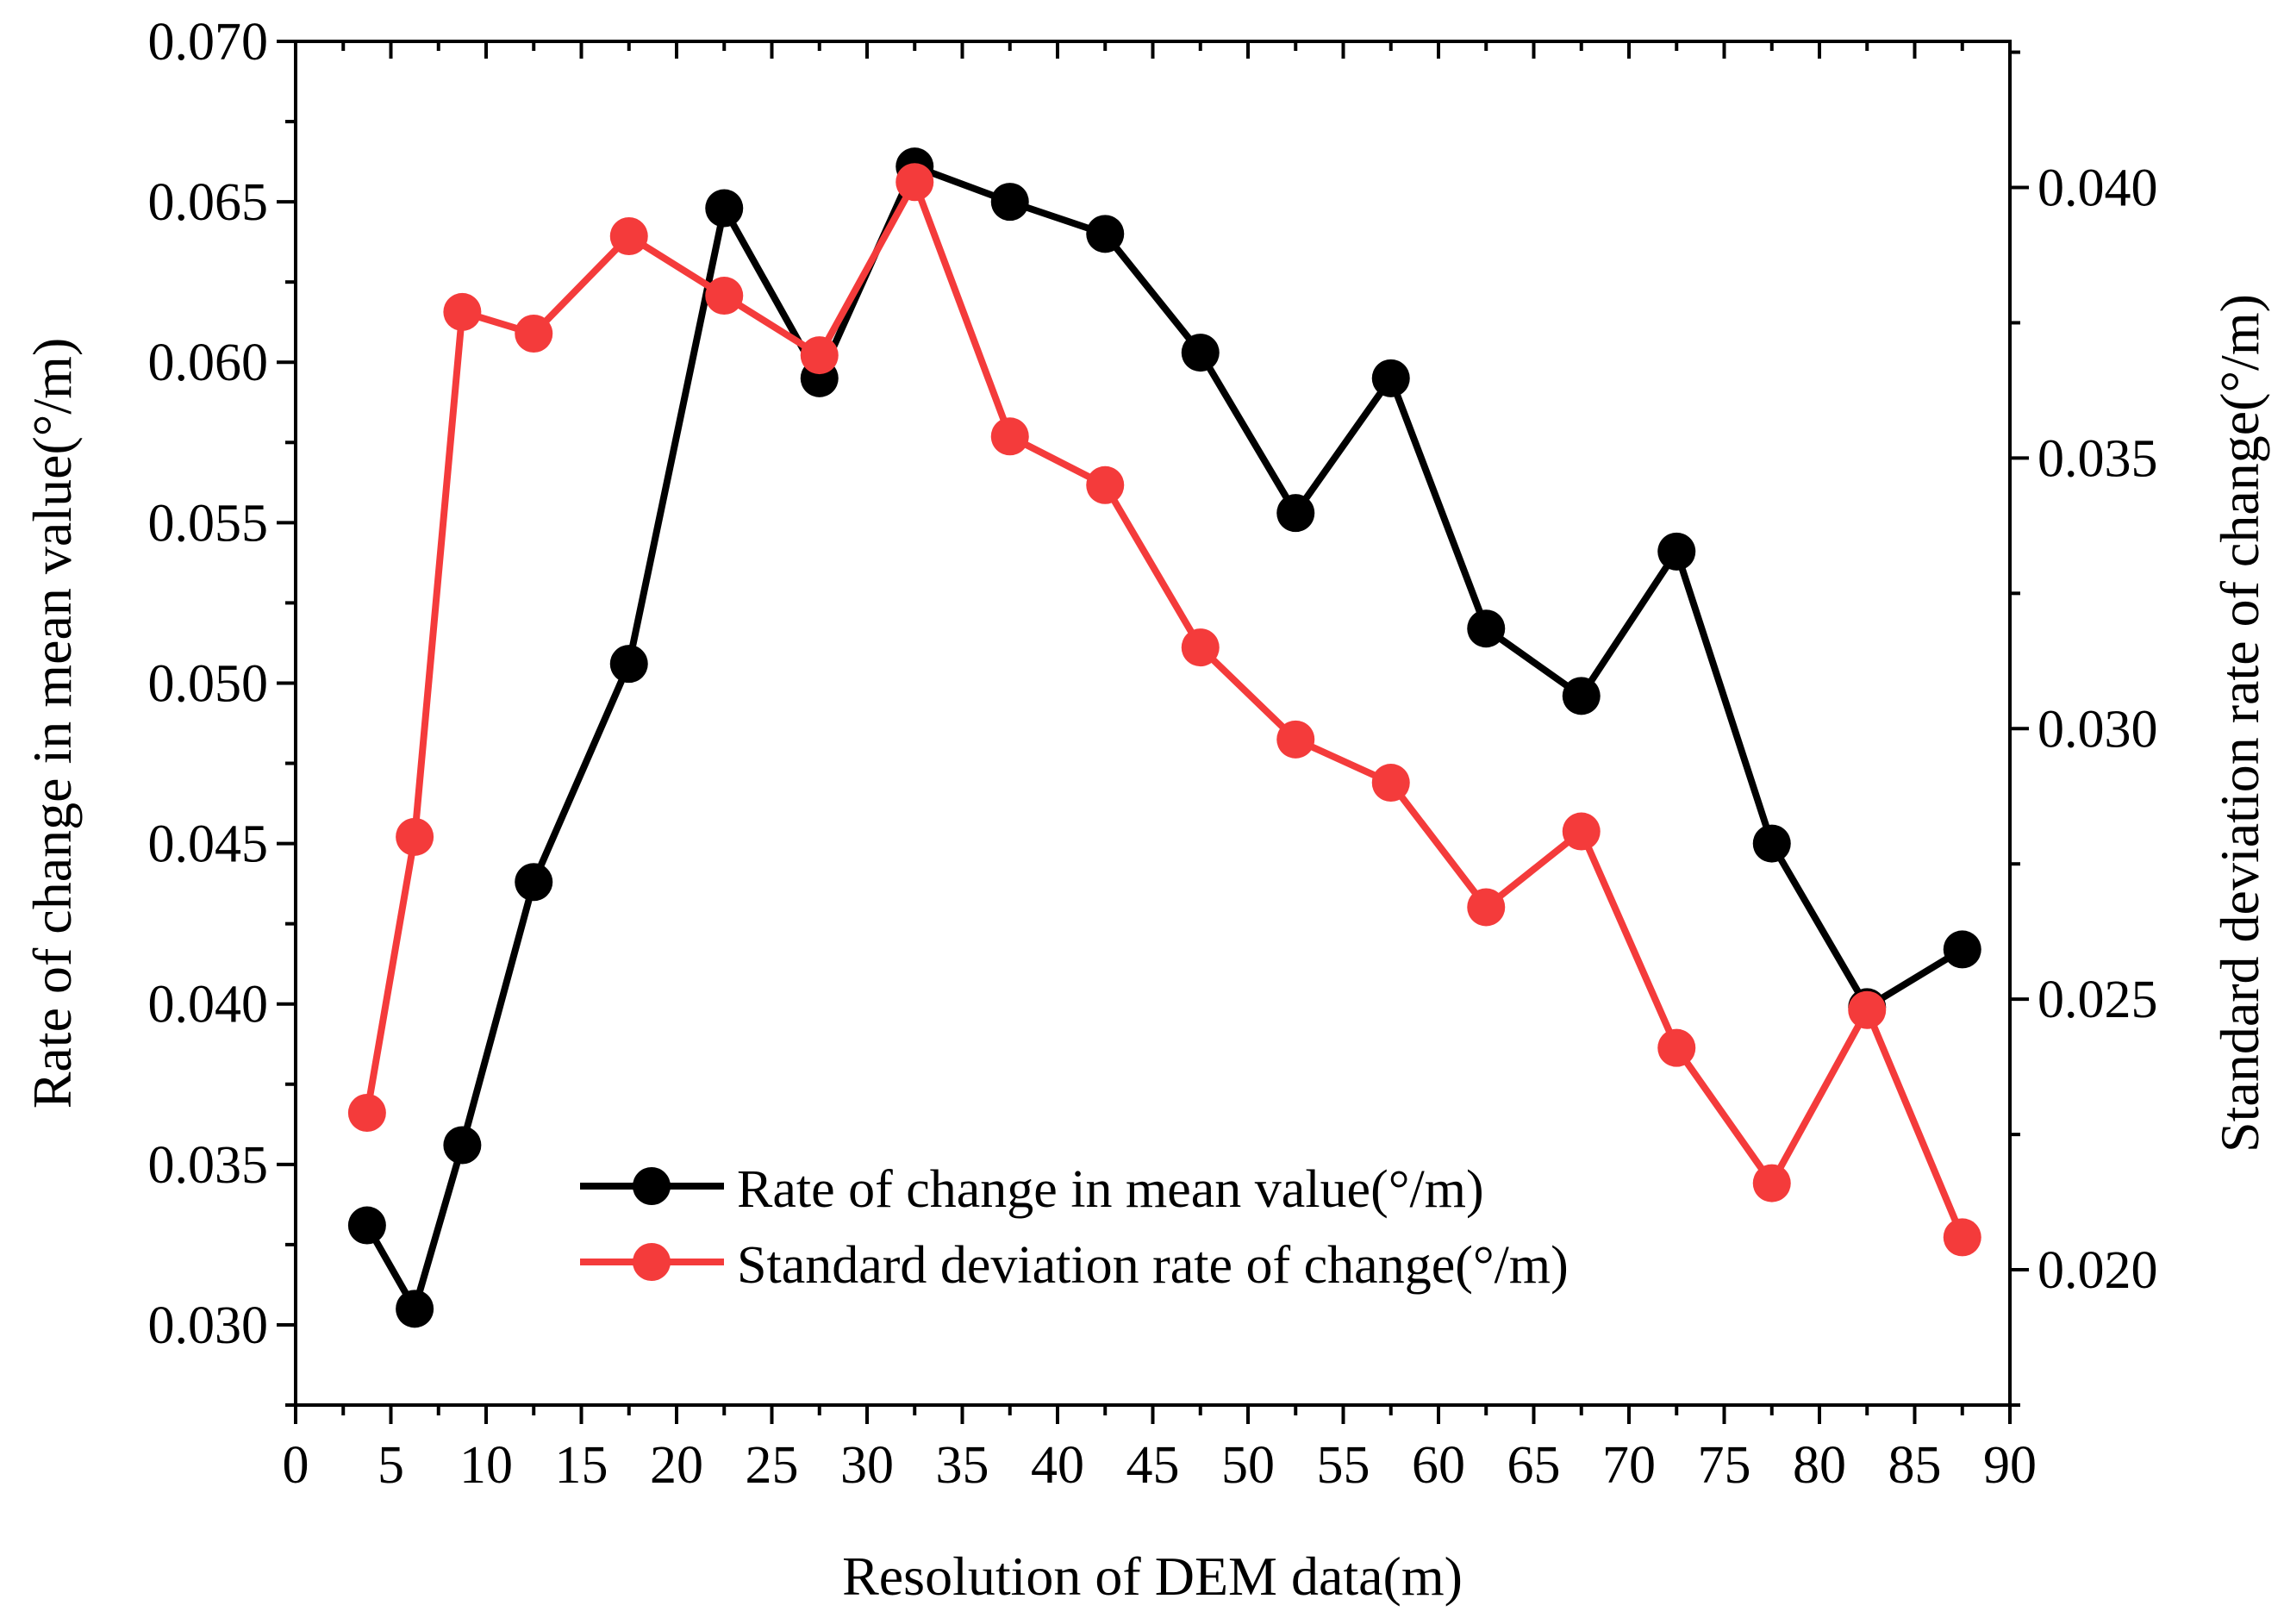 The width and height of the screenshot is (2284, 1624). What do you see at coordinates (1153, 1466) in the screenshot?
I see `x-tick-label: 45` at bounding box center [1153, 1466].